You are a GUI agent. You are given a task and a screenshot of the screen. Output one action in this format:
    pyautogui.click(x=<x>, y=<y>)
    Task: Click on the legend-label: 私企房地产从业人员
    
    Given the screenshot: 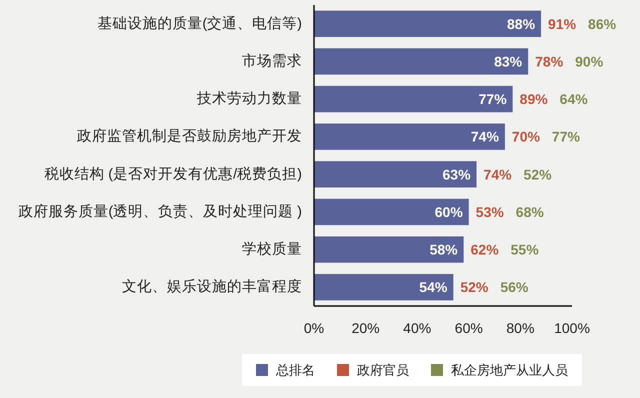 What is the action you would take?
    pyautogui.click(x=509, y=370)
    